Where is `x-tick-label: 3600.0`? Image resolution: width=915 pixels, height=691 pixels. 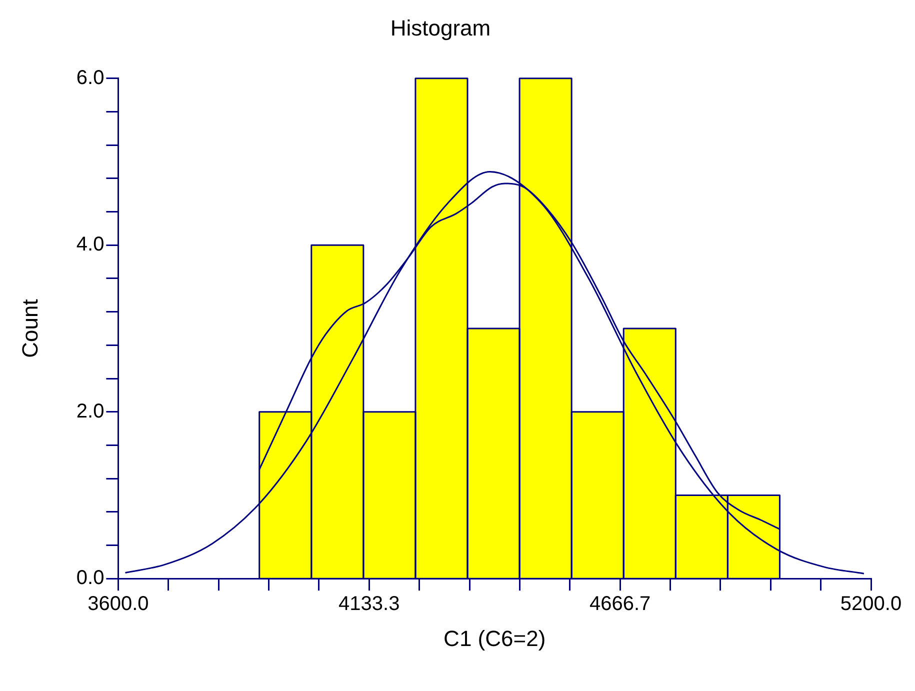 x-tick-label: 3600.0 is located at coordinates (118, 604).